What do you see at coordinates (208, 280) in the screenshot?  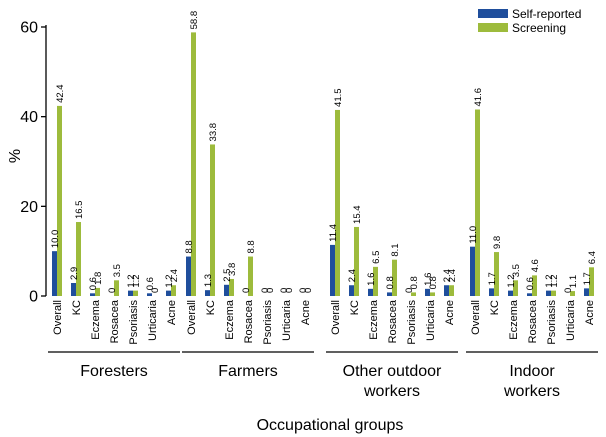 I see `data-label-self-reported: 1.3` at bounding box center [208, 280].